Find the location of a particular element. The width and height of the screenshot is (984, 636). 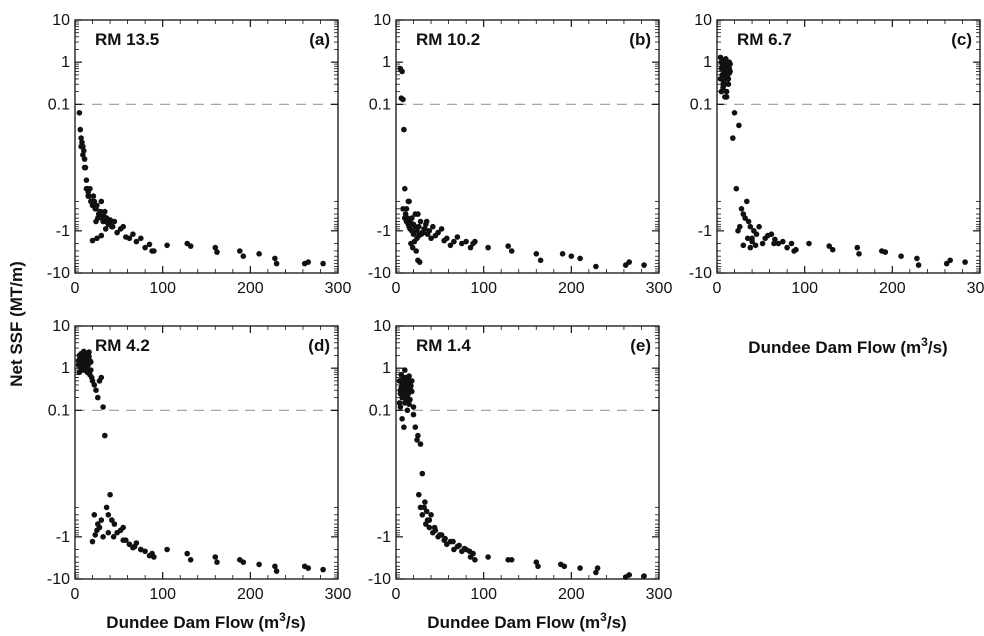

x-tick-label: 100 is located at coordinates (483, 288).